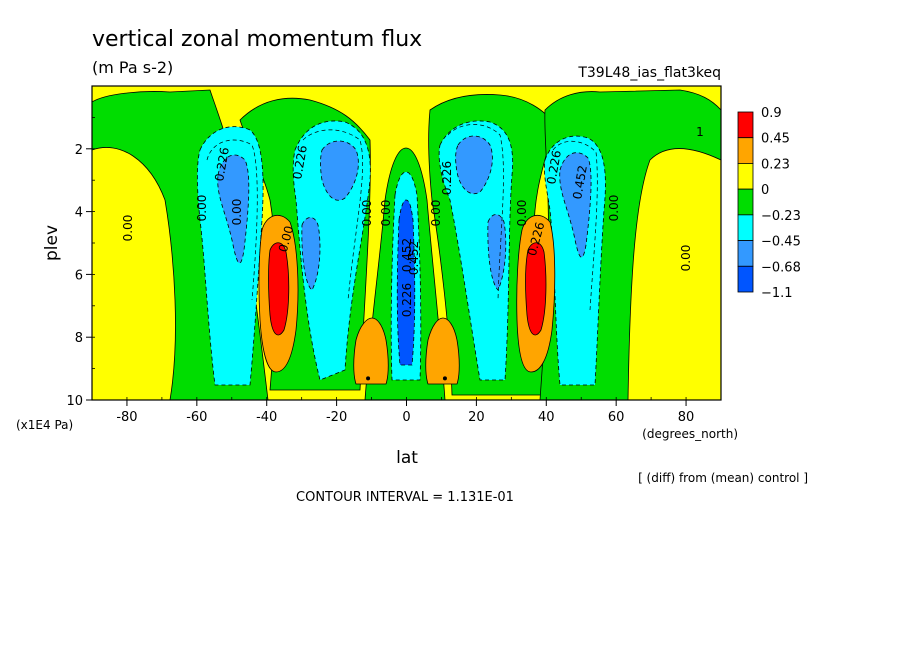 The height and width of the screenshot is (654, 904). Describe the element at coordinates (407, 458) in the screenshot. I see `x-axis-label: lat` at that location.